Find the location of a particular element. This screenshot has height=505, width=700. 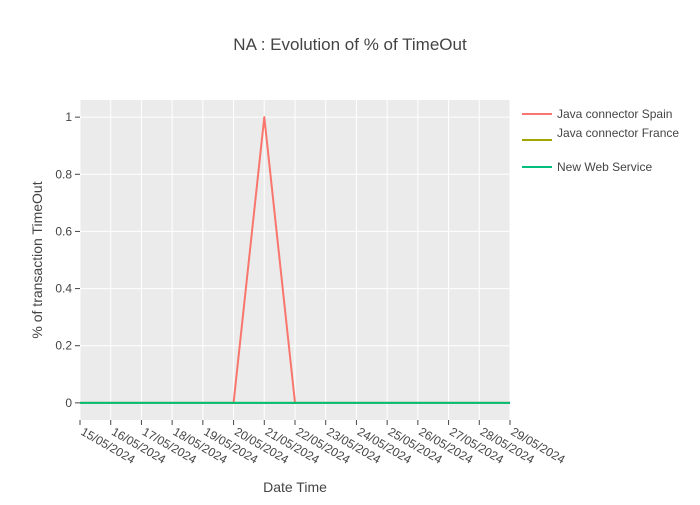

y-tick-label: 0.8 is located at coordinates (63, 174).